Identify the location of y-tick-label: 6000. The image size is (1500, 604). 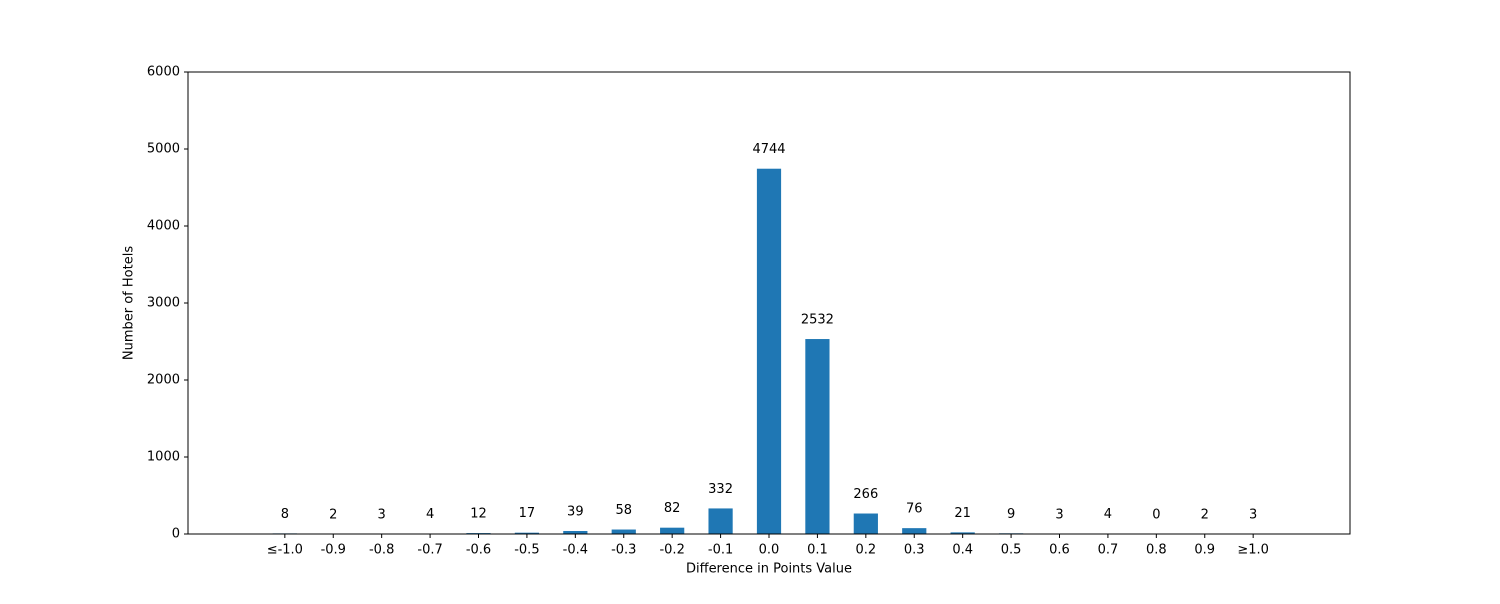
(163, 72).